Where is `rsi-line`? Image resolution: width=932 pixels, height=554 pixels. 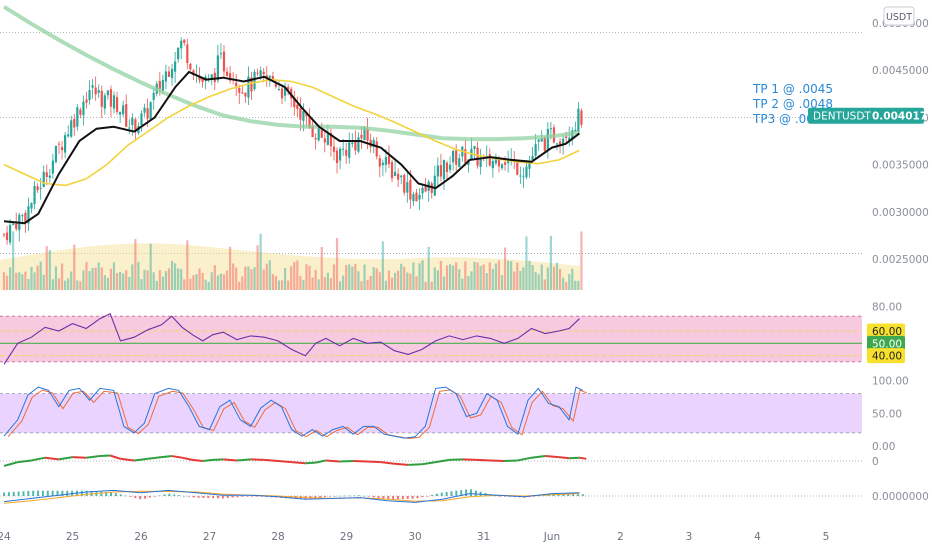 rsi-line is located at coordinates (291, 338).